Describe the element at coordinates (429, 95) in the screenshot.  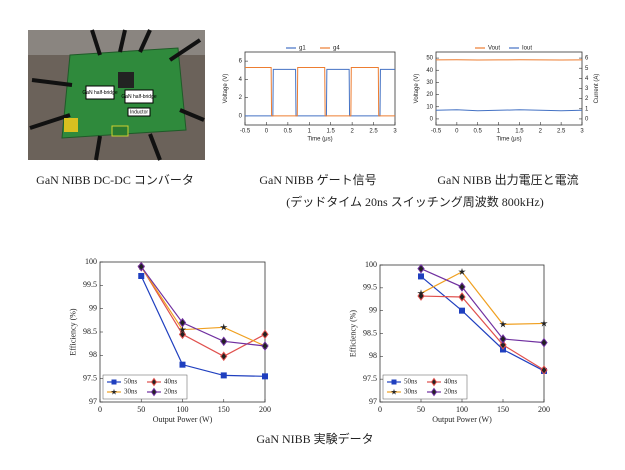
I see `y-tick-label: 20` at that location.